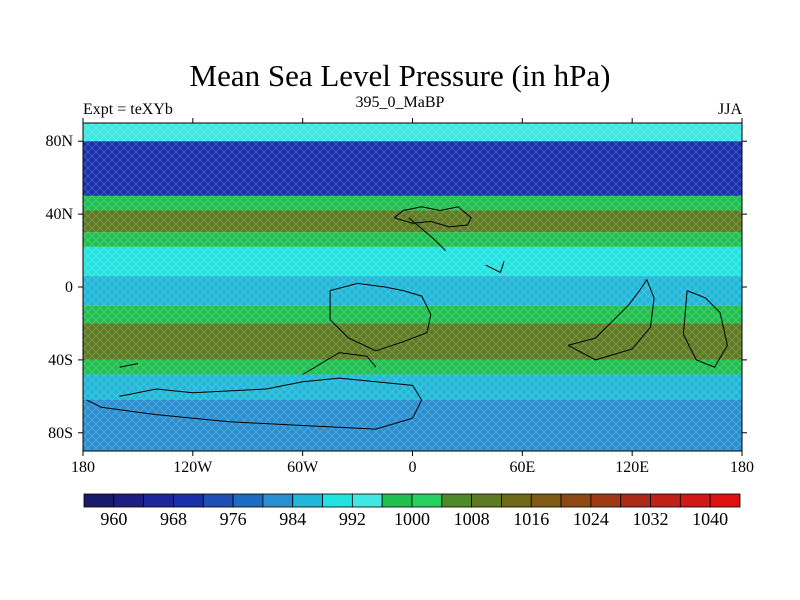 Image resolution: width=800 pixels, height=600 pixels. What do you see at coordinates (632, 467) in the screenshot?
I see `x-tick-label: 120E` at bounding box center [632, 467].